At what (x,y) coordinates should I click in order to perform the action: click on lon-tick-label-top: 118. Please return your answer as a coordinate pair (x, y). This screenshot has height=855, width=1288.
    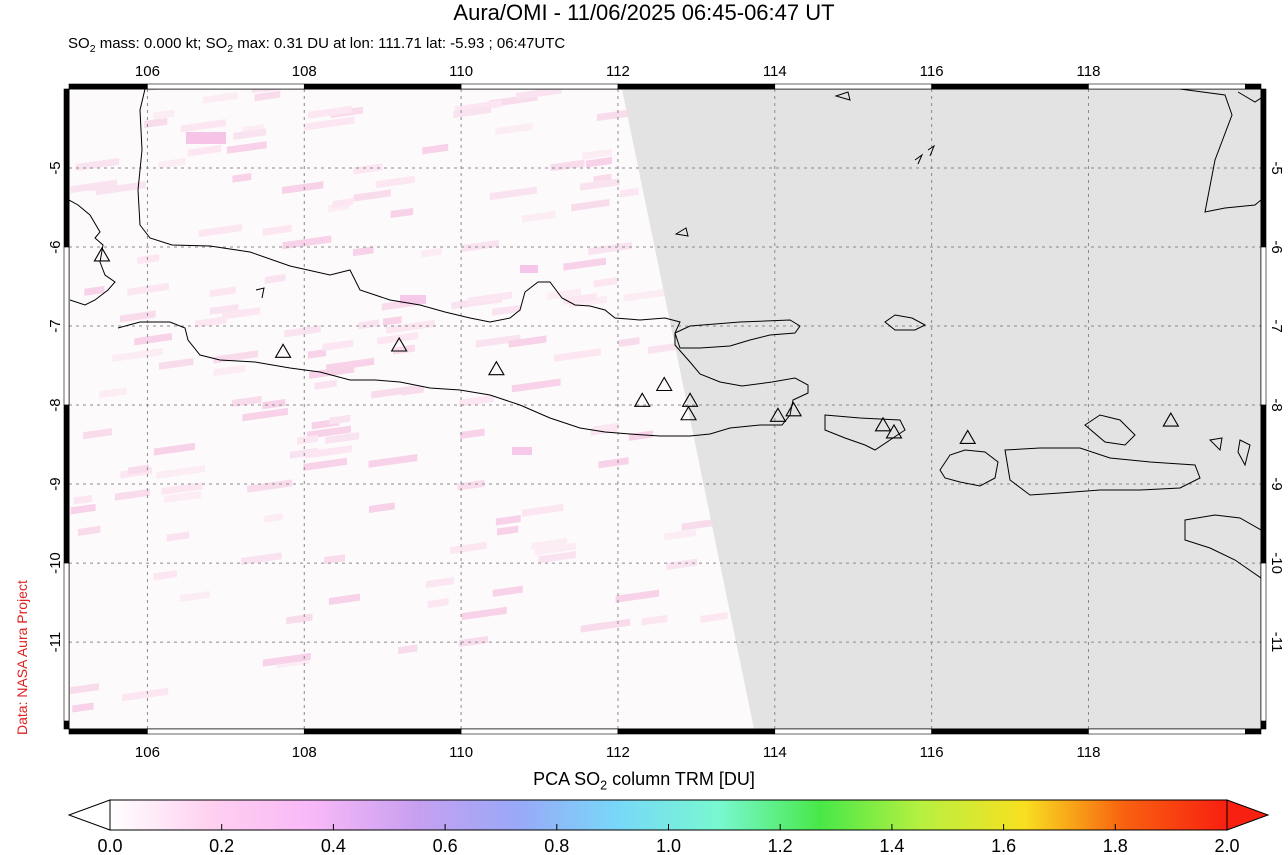
    Looking at the image, I should click on (1089, 71).